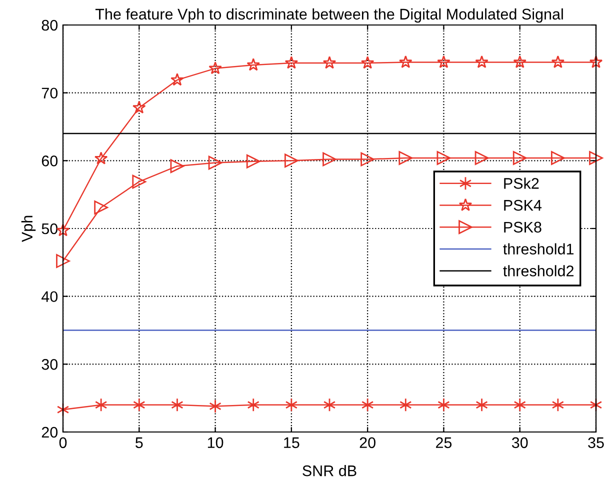 The image size is (607, 487). I want to click on x-tick-label: 0, so click(63, 442).